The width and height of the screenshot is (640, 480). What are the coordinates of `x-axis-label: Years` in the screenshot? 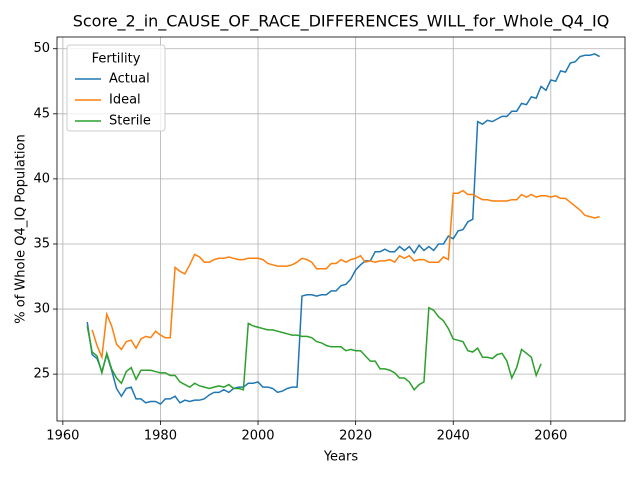 It's located at (341, 457).